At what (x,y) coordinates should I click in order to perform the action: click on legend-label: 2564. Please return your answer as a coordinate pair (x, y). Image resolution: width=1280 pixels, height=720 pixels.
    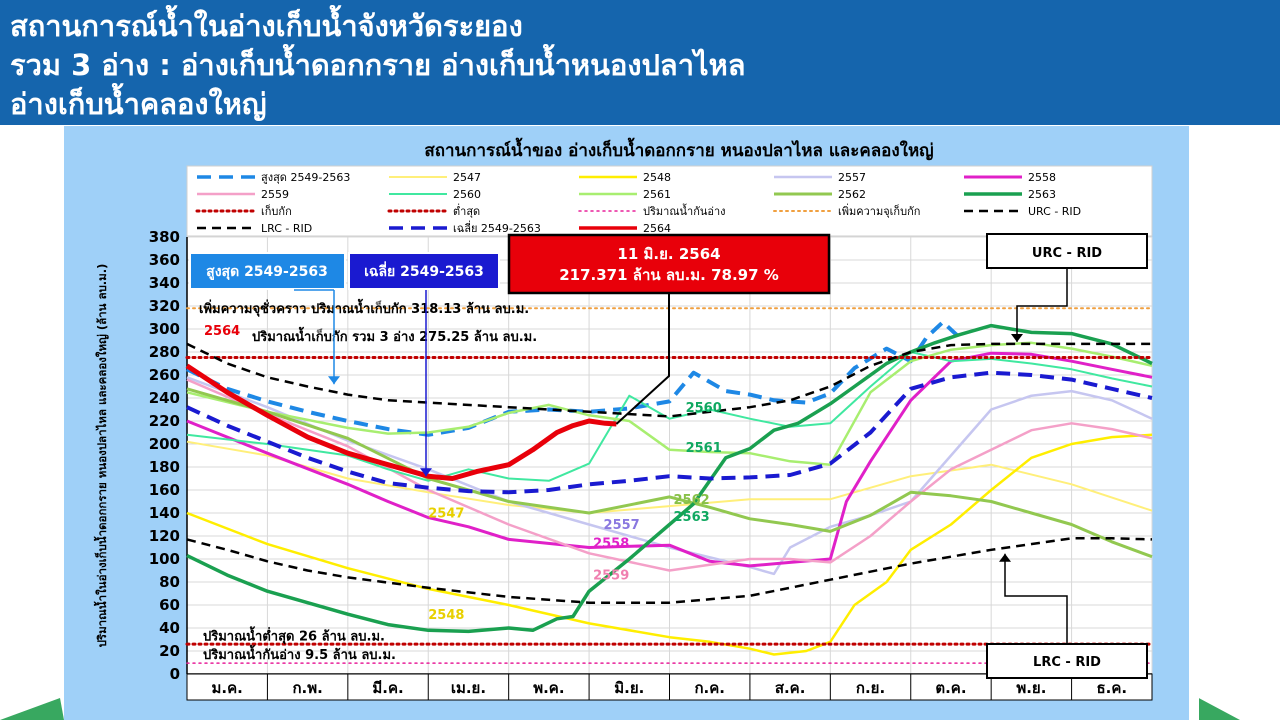
    Looking at the image, I should click on (657, 228).